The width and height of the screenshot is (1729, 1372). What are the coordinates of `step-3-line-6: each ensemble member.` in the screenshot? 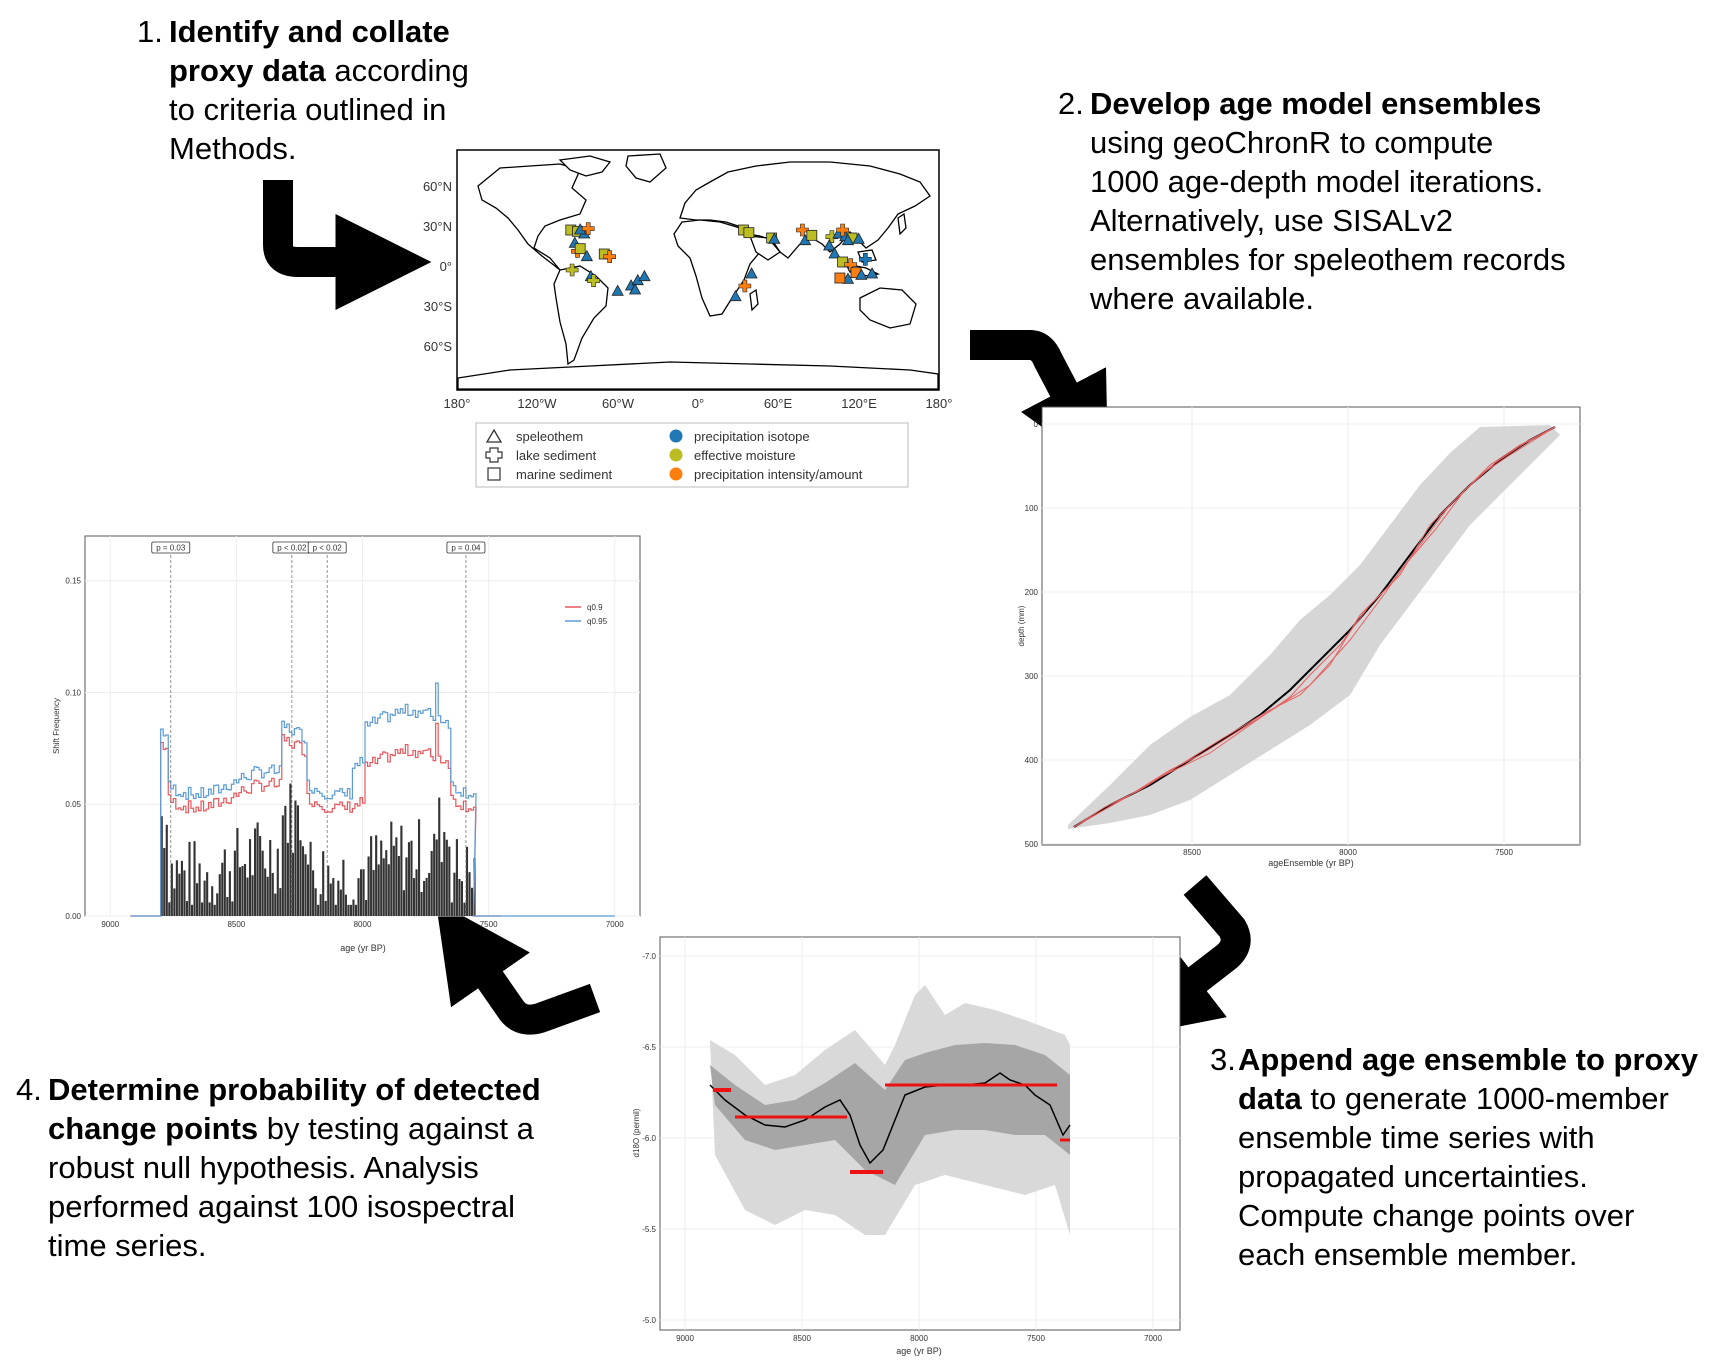 It's located at (1408, 1254).